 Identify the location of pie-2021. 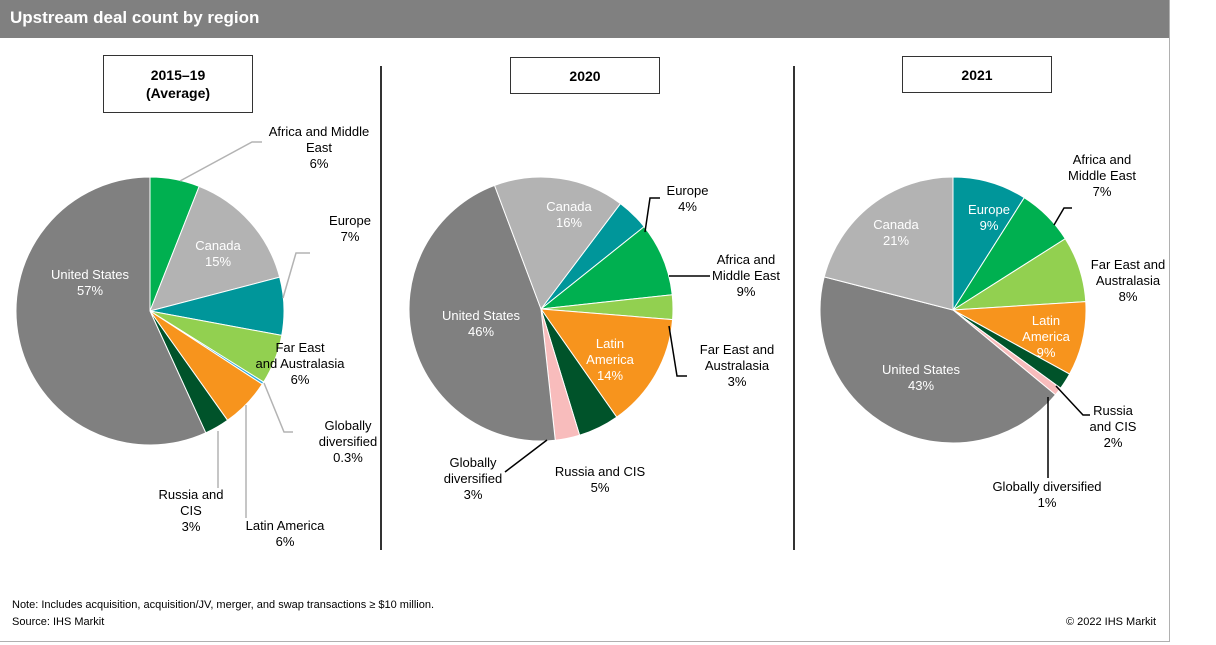
(953, 310).